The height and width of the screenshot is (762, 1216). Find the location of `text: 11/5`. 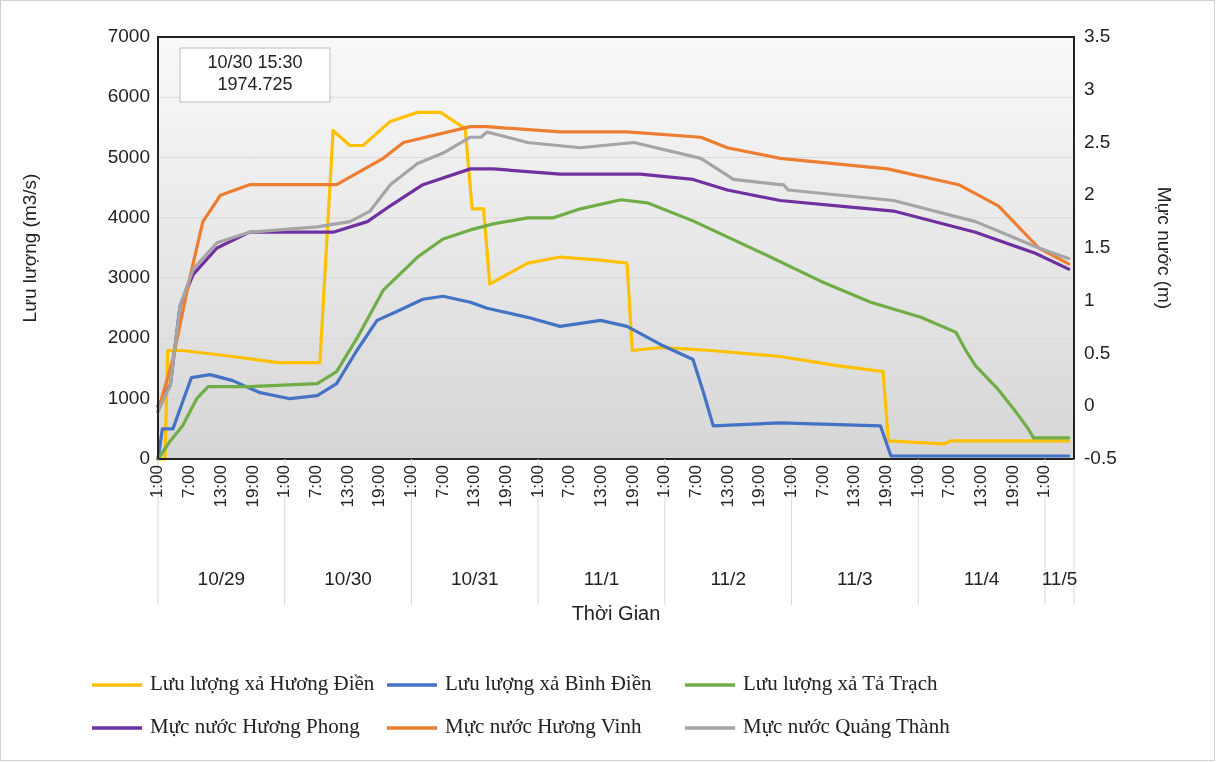

text: 11/5 is located at coordinates (1059, 578).